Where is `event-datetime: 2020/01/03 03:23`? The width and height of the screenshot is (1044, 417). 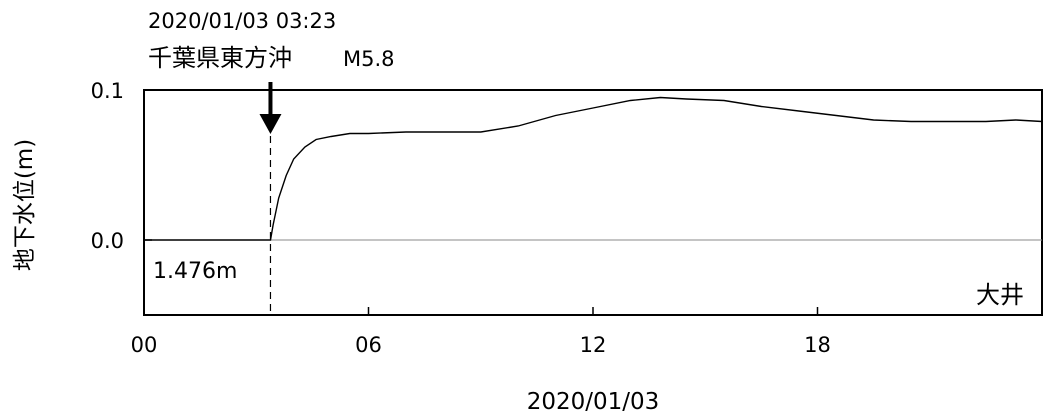
event-datetime: 2020/01/03 03:23 is located at coordinates (242, 21).